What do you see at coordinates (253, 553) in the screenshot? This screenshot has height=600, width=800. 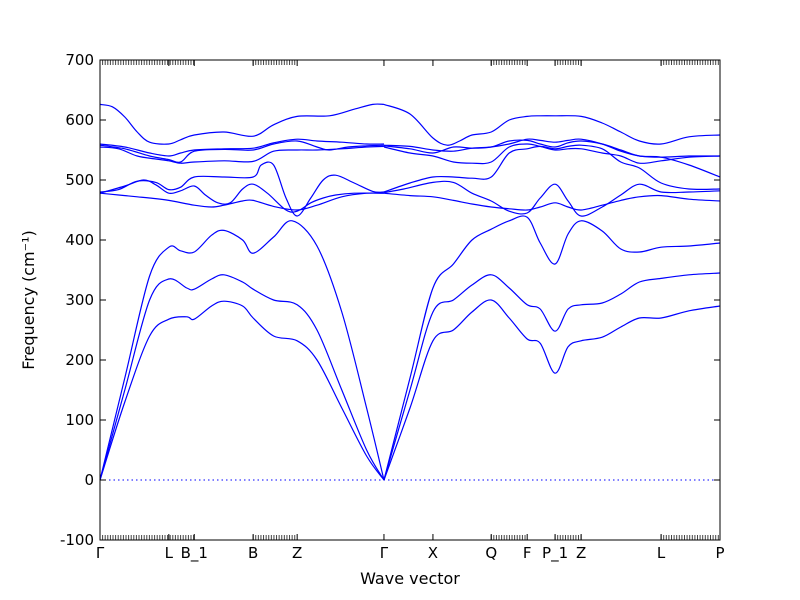 I see `x-tick-label: B` at bounding box center [253, 553].